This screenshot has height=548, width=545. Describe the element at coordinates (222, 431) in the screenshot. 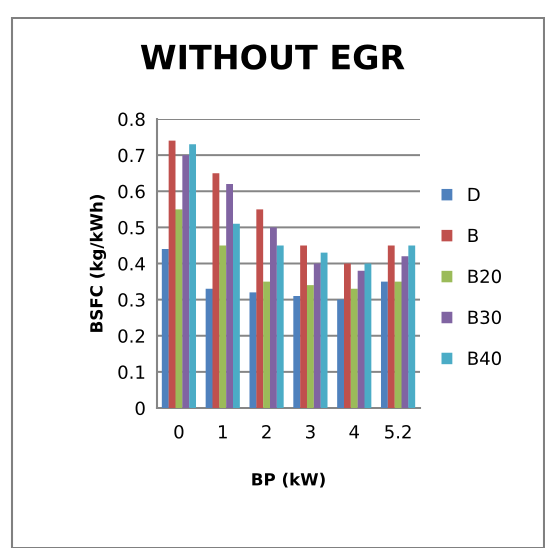

I see `x-tick-label: 1` at that location.